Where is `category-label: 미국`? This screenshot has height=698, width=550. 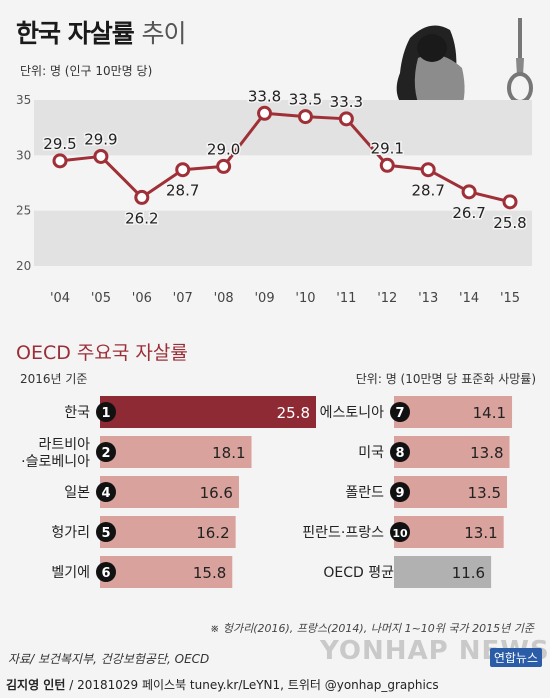 category-label: 미국 is located at coordinates (371, 453).